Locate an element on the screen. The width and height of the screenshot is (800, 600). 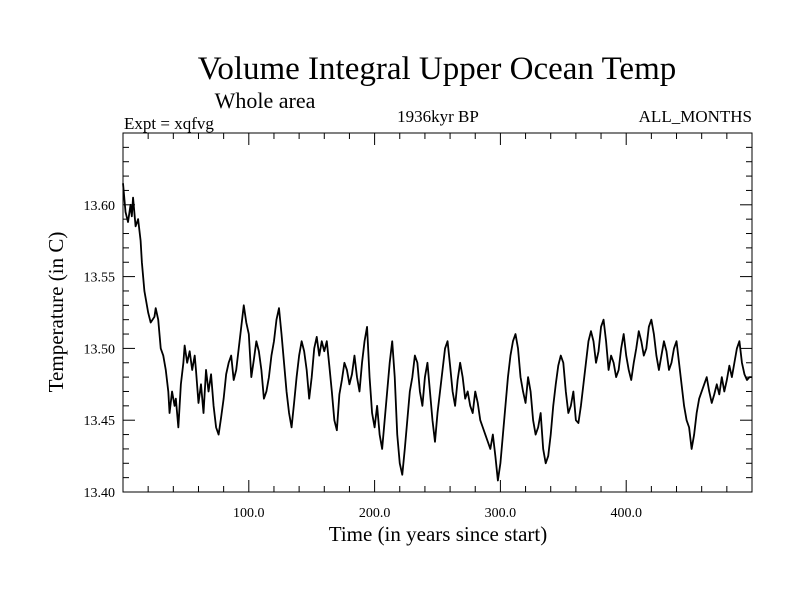
y-axis-label: Temperature (in C) is located at coordinates (56, 312).